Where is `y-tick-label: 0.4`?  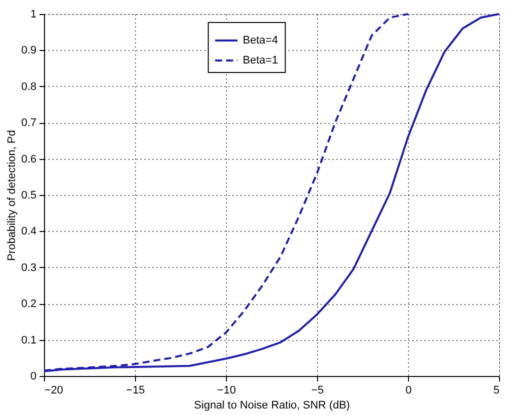 y-tick-label: 0.4 is located at coordinates (28, 232).